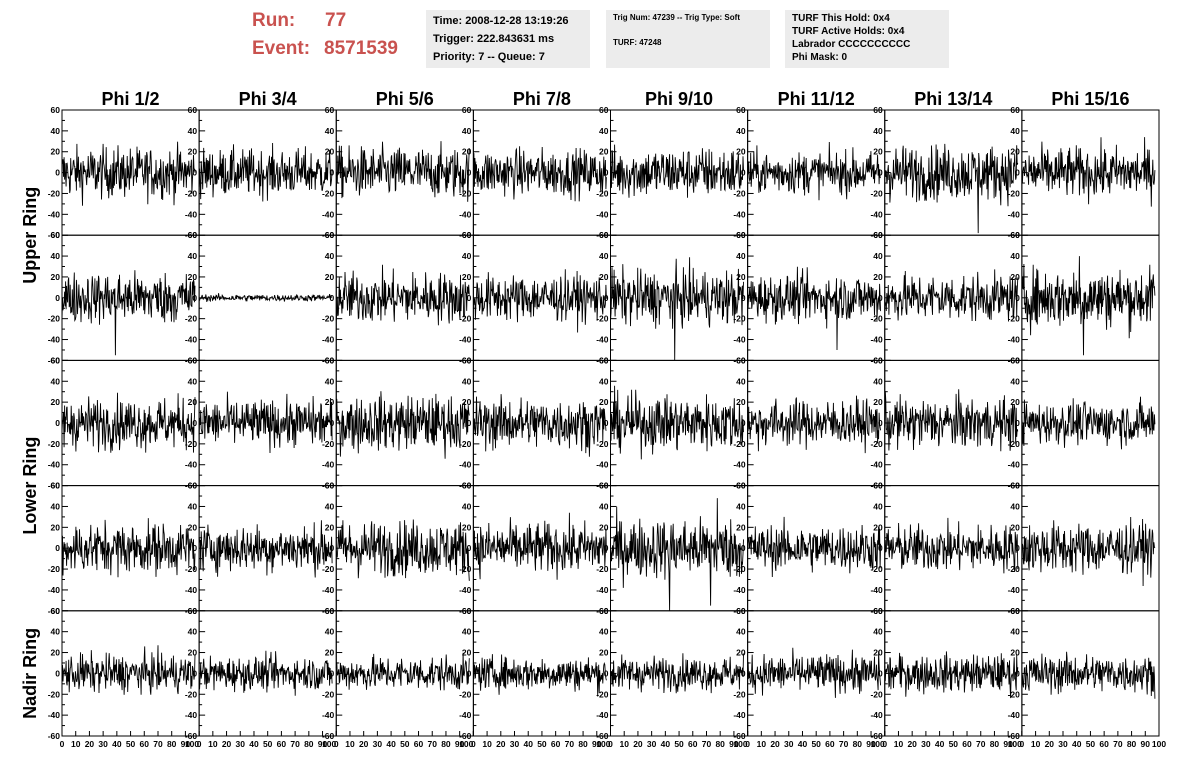 The image size is (1196, 772). Describe the element at coordinates (953, 99) in the screenshot. I see `column-title: Phi 13/14` at that location.